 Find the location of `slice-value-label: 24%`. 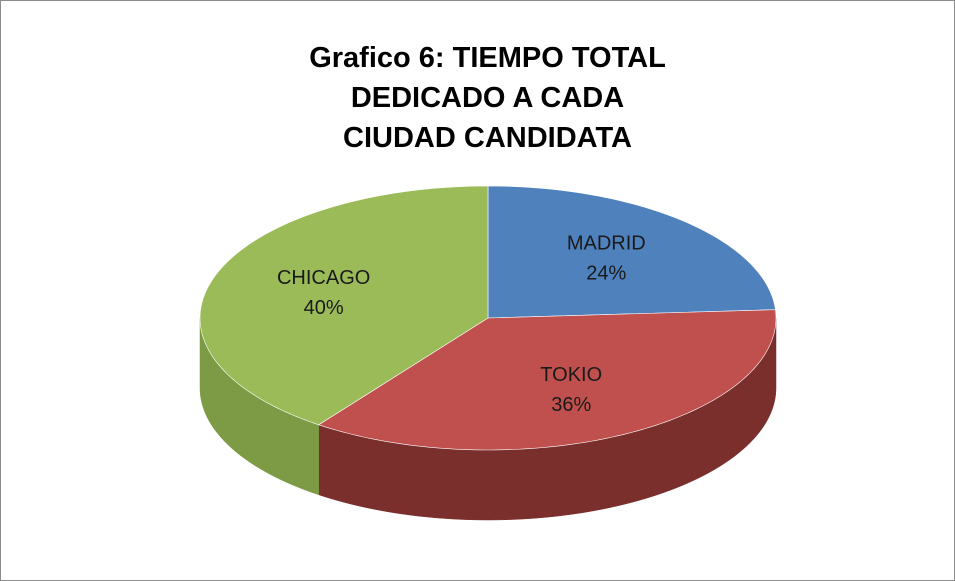

slice-value-label: 24% is located at coordinates (606, 274).